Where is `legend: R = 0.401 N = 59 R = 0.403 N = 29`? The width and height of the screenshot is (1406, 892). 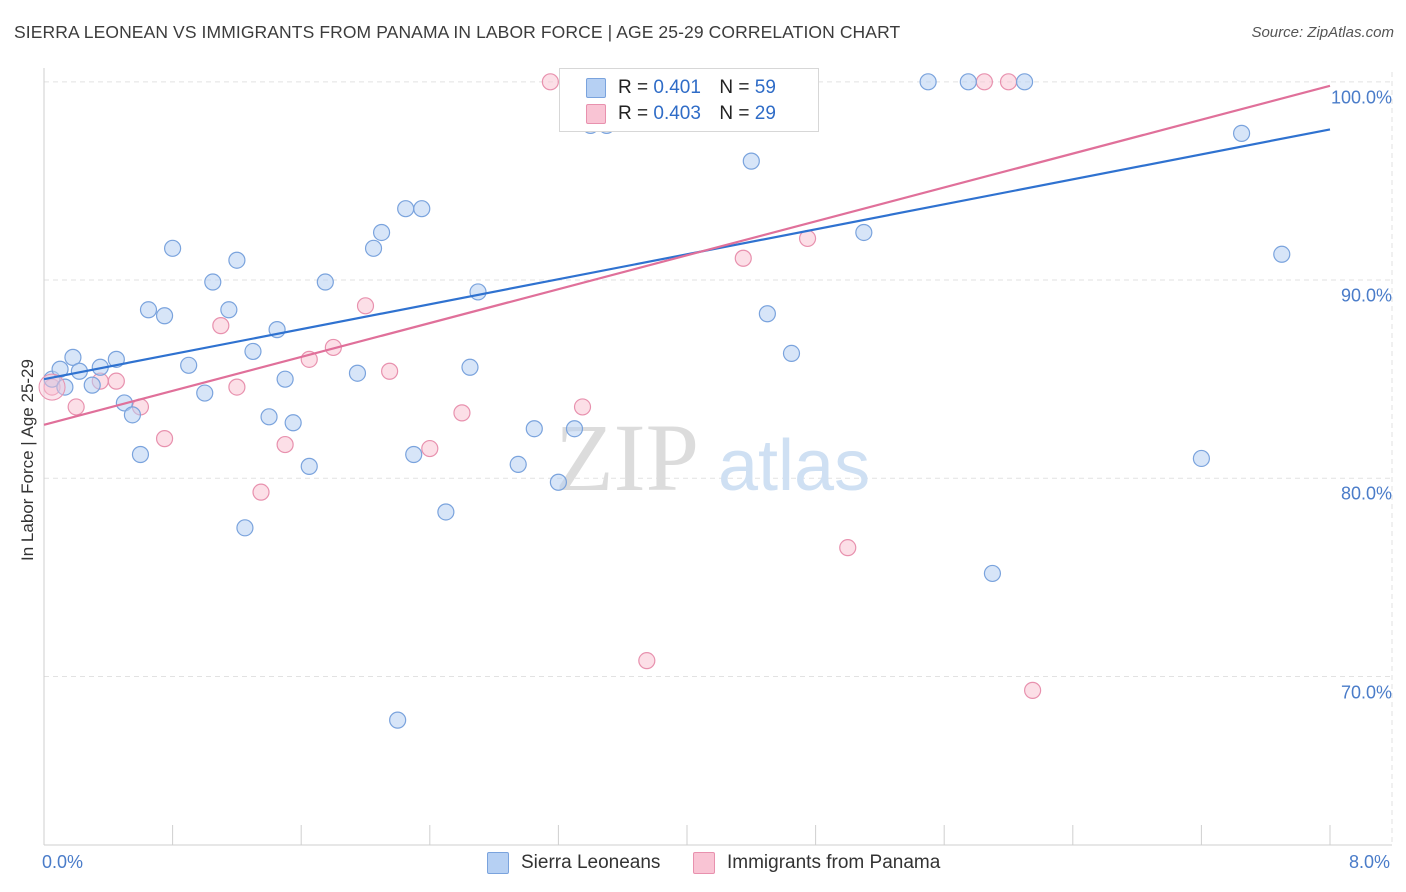 legend: R = 0.401 N = 59 R = 0.403 N = 29 is located at coordinates (689, 100).